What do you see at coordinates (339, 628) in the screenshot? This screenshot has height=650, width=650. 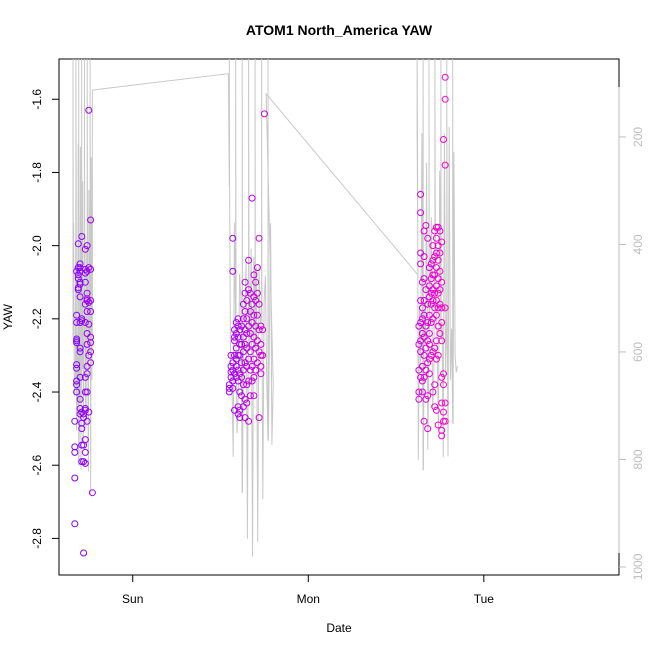 I see `x-axis-label: Date` at bounding box center [339, 628].